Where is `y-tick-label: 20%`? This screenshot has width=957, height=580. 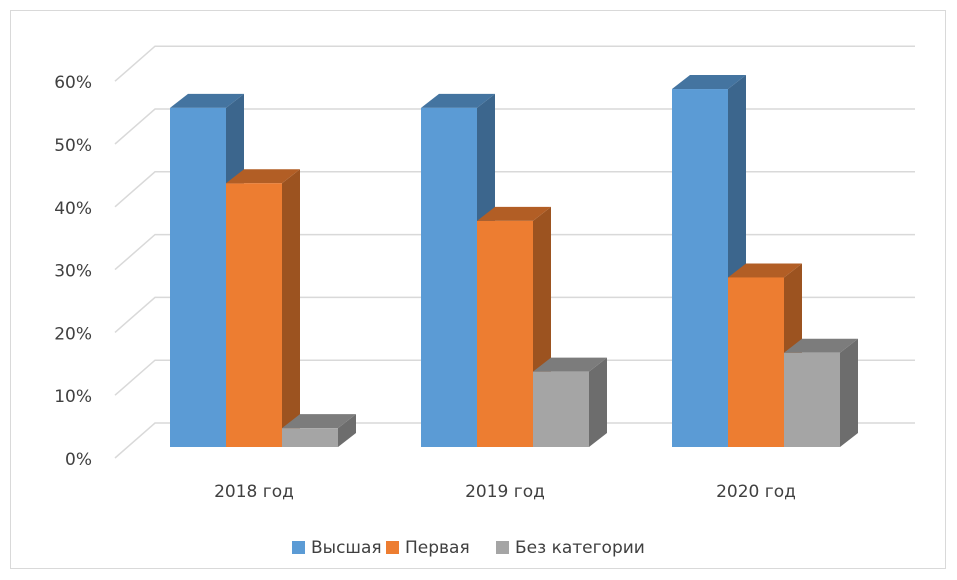 y-tick-label: 20% is located at coordinates (73, 334).